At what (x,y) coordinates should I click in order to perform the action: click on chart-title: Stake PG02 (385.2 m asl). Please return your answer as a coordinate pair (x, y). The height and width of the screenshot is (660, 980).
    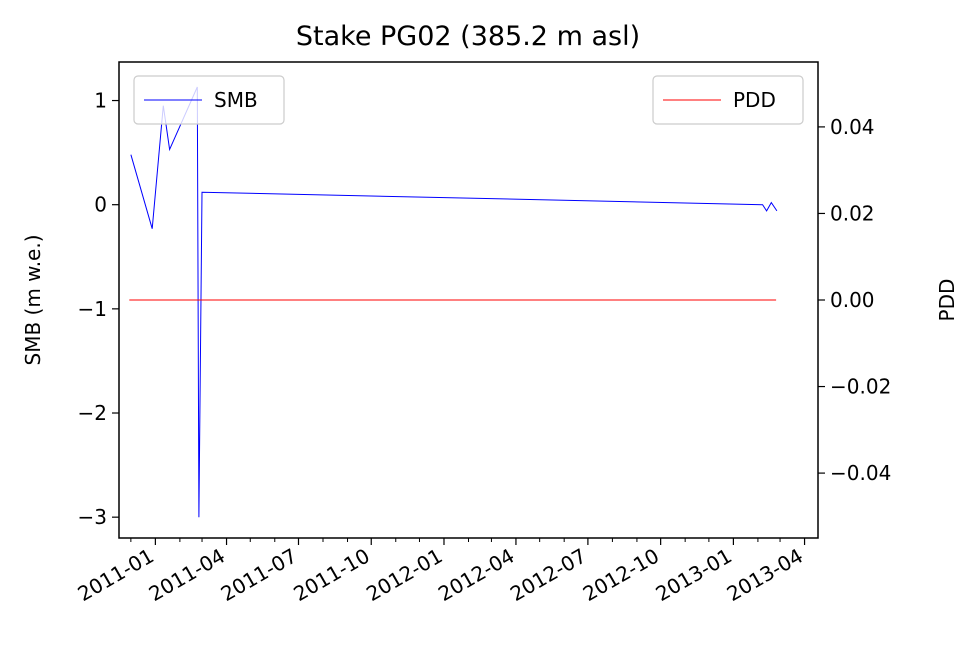
    Looking at the image, I should click on (468, 36).